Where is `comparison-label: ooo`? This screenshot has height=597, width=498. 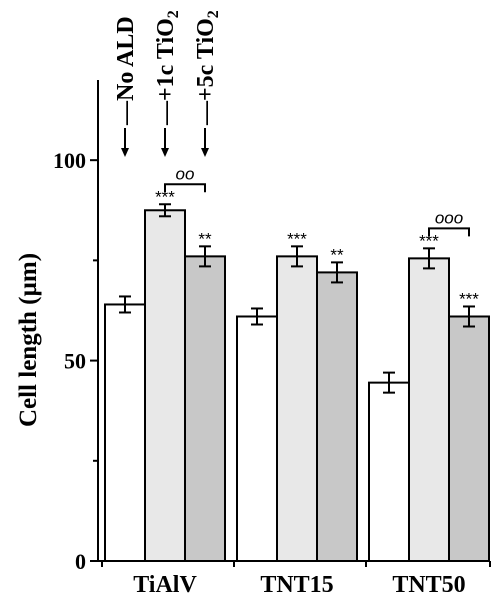 comparison-label: ooo is located at coordinates (449, 217).